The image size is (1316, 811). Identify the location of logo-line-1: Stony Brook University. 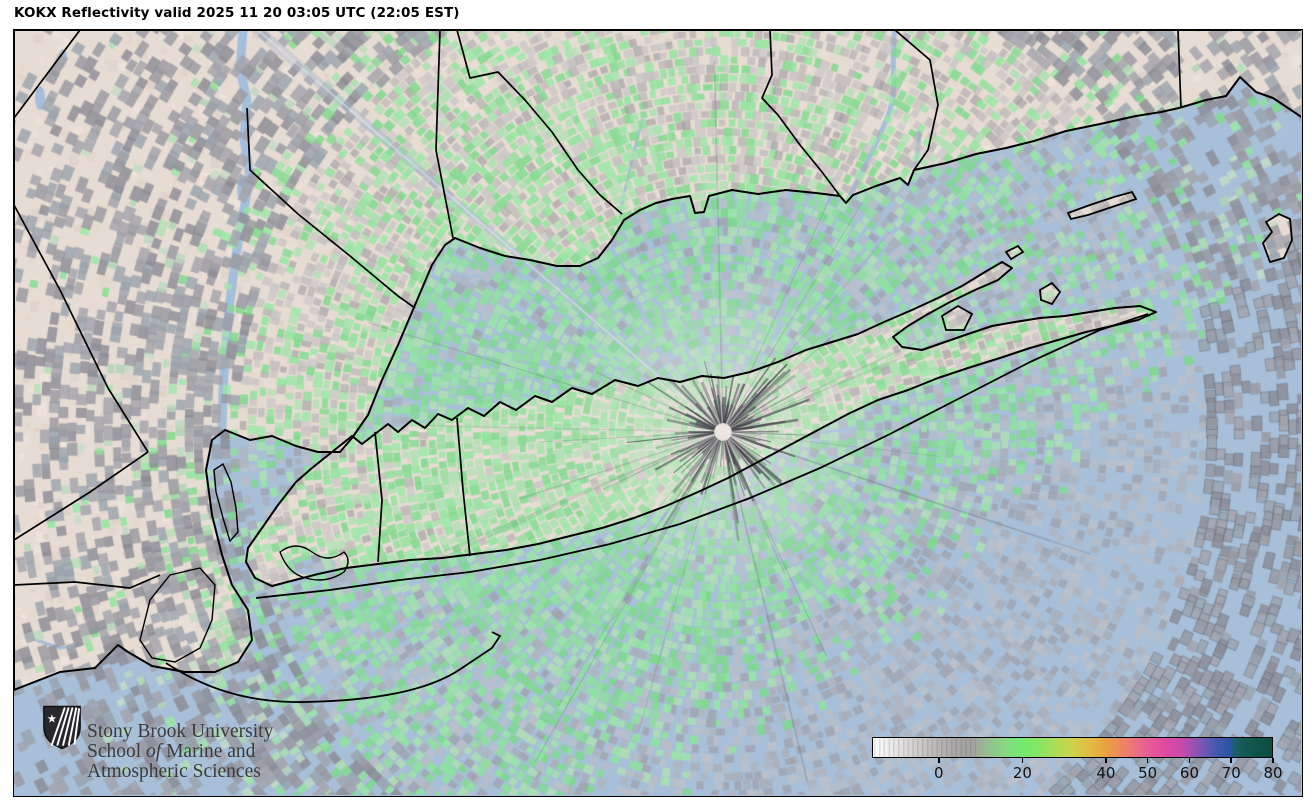
(180, 731).